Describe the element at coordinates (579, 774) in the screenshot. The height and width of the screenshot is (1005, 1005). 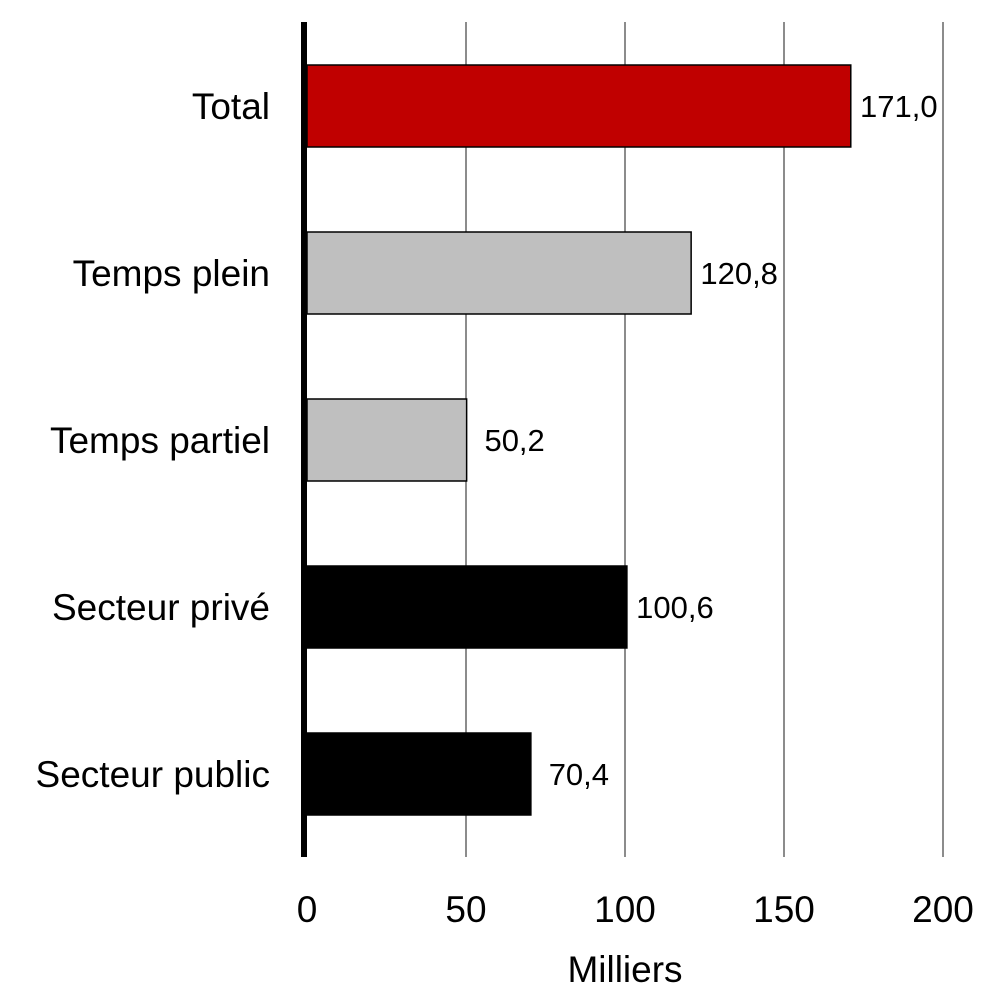
I see `value-label: 70,4` at that location.